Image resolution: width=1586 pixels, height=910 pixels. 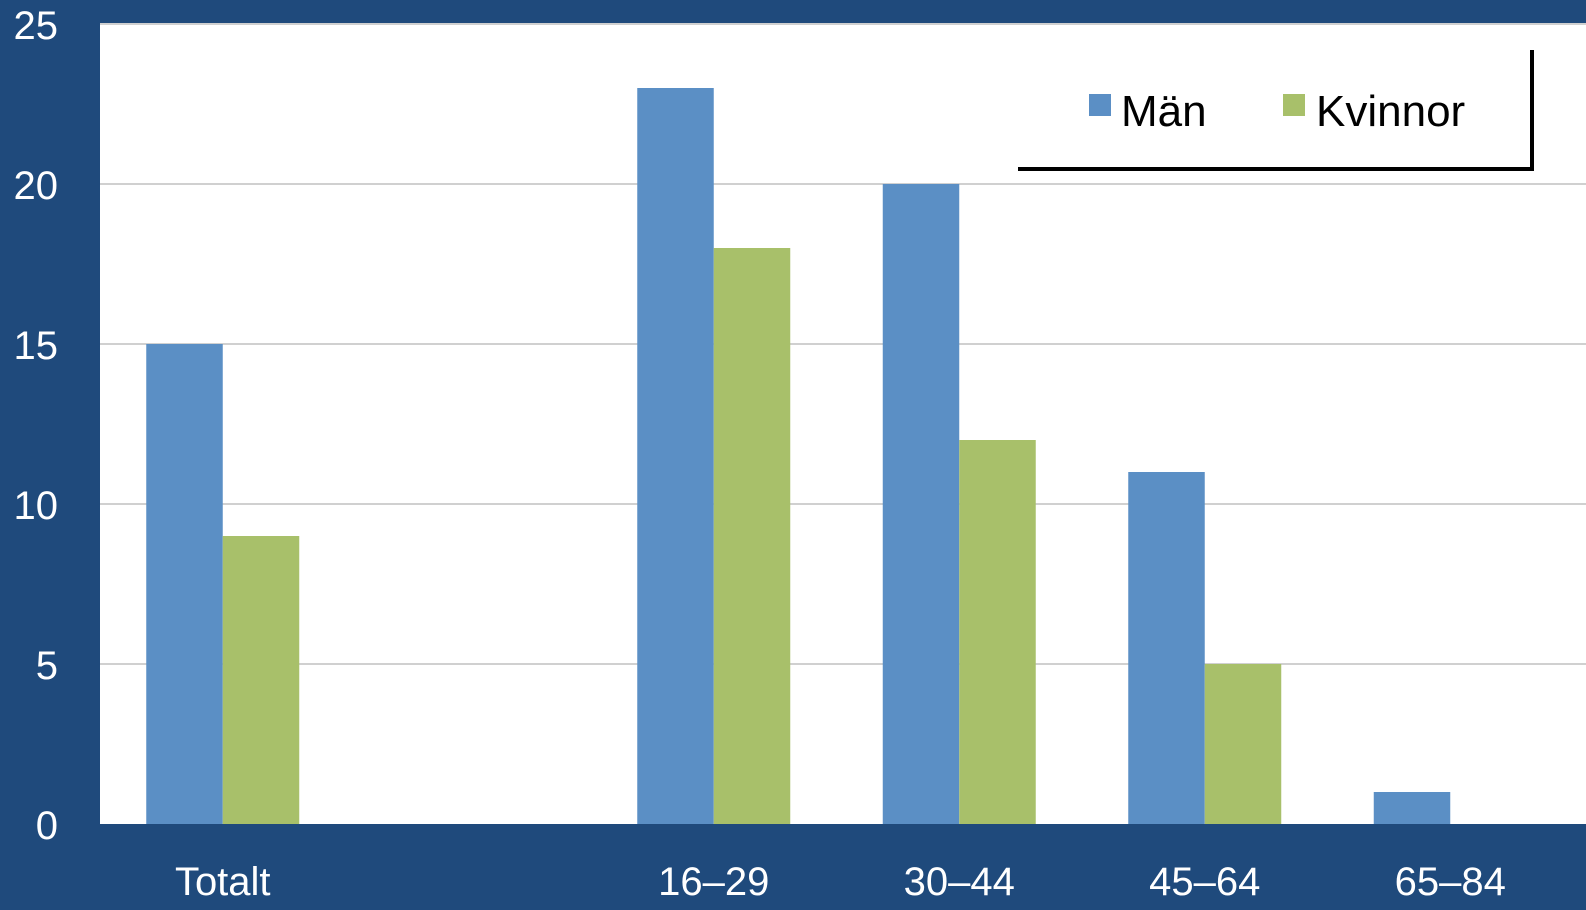 What do you see at coordinates (36, 346) in the screenshot?
I see `y-tick-label: 15` at bounding box center [36, 346].